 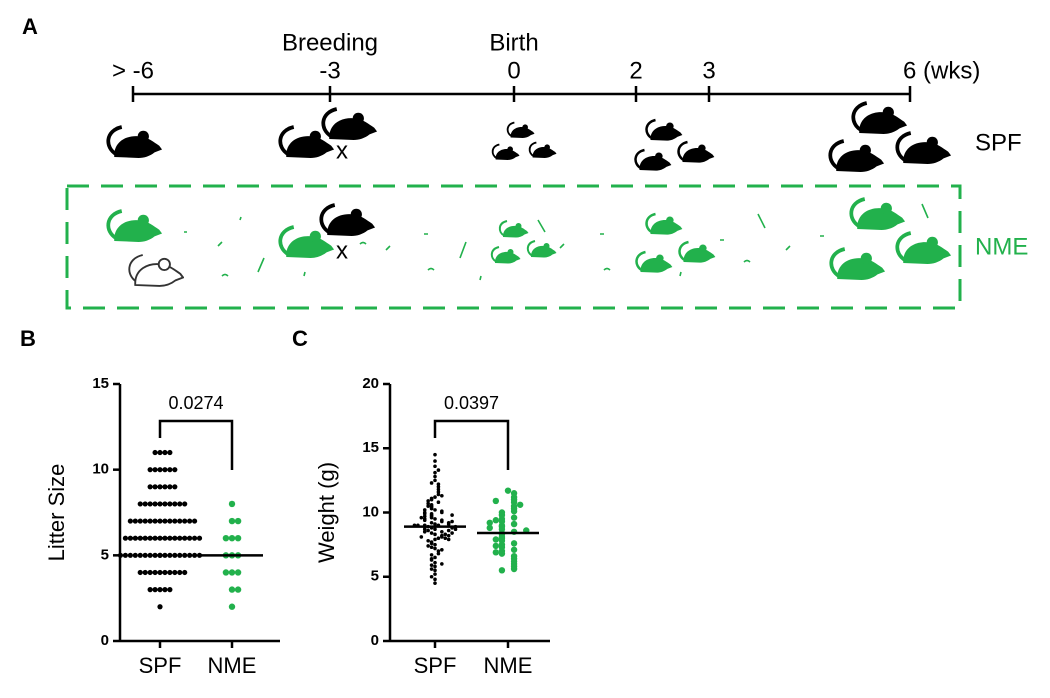 I want to click on sire, so click(x=347, y=220).